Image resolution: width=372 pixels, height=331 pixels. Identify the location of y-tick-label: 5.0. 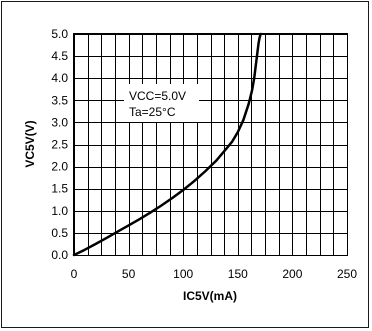
(59, 34).